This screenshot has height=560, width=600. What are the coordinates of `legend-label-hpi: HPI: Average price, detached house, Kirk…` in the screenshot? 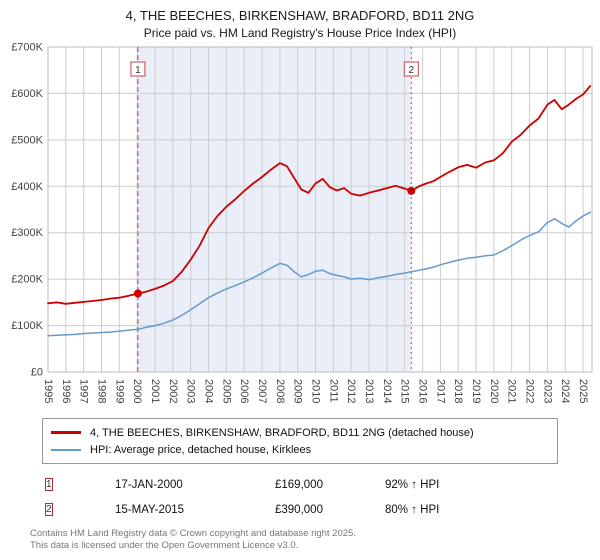 It's located at (201, 449).